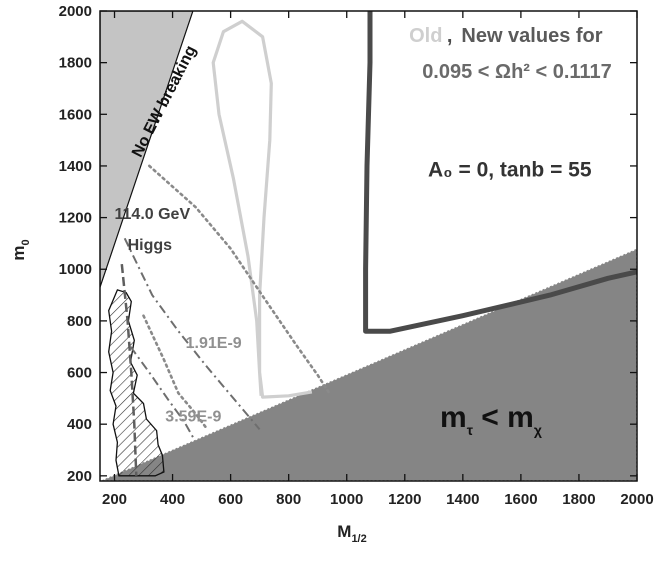  What do you see at coordinates (147, 149) in the screenshot?
I see `no-ewsb-region` at bounding box center [147, 149].